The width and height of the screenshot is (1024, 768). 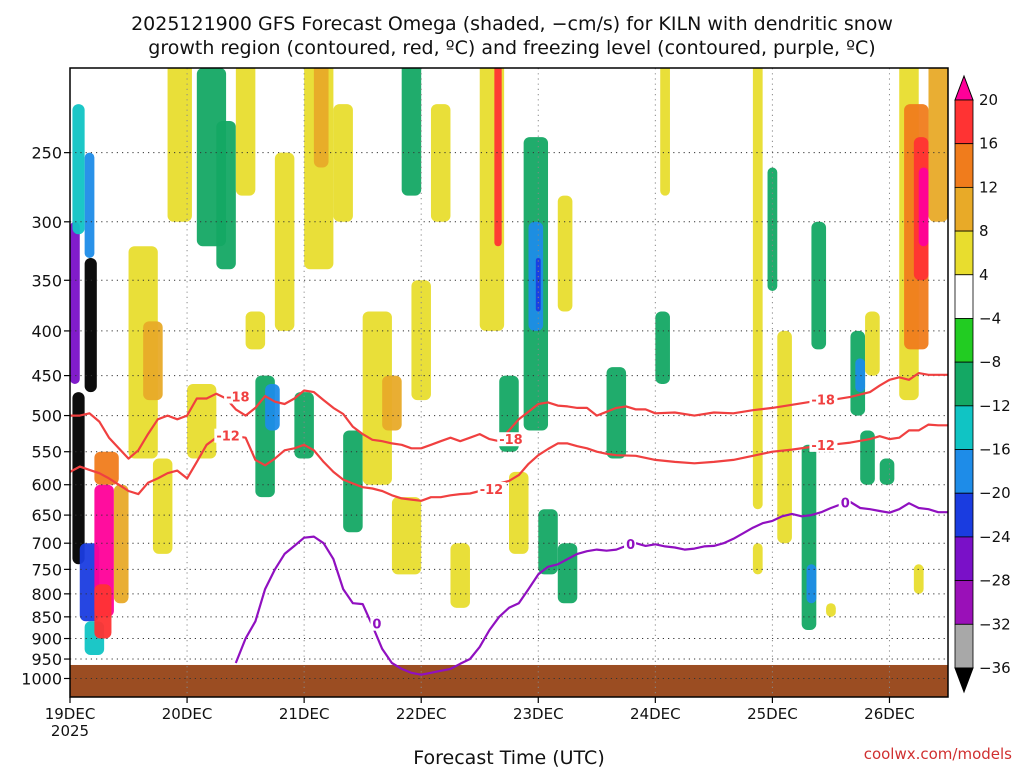 What do you see at coordinates (995, 668) in the screenshot?
I see `colorbar-label: −36` at bounding box center [995, 668].